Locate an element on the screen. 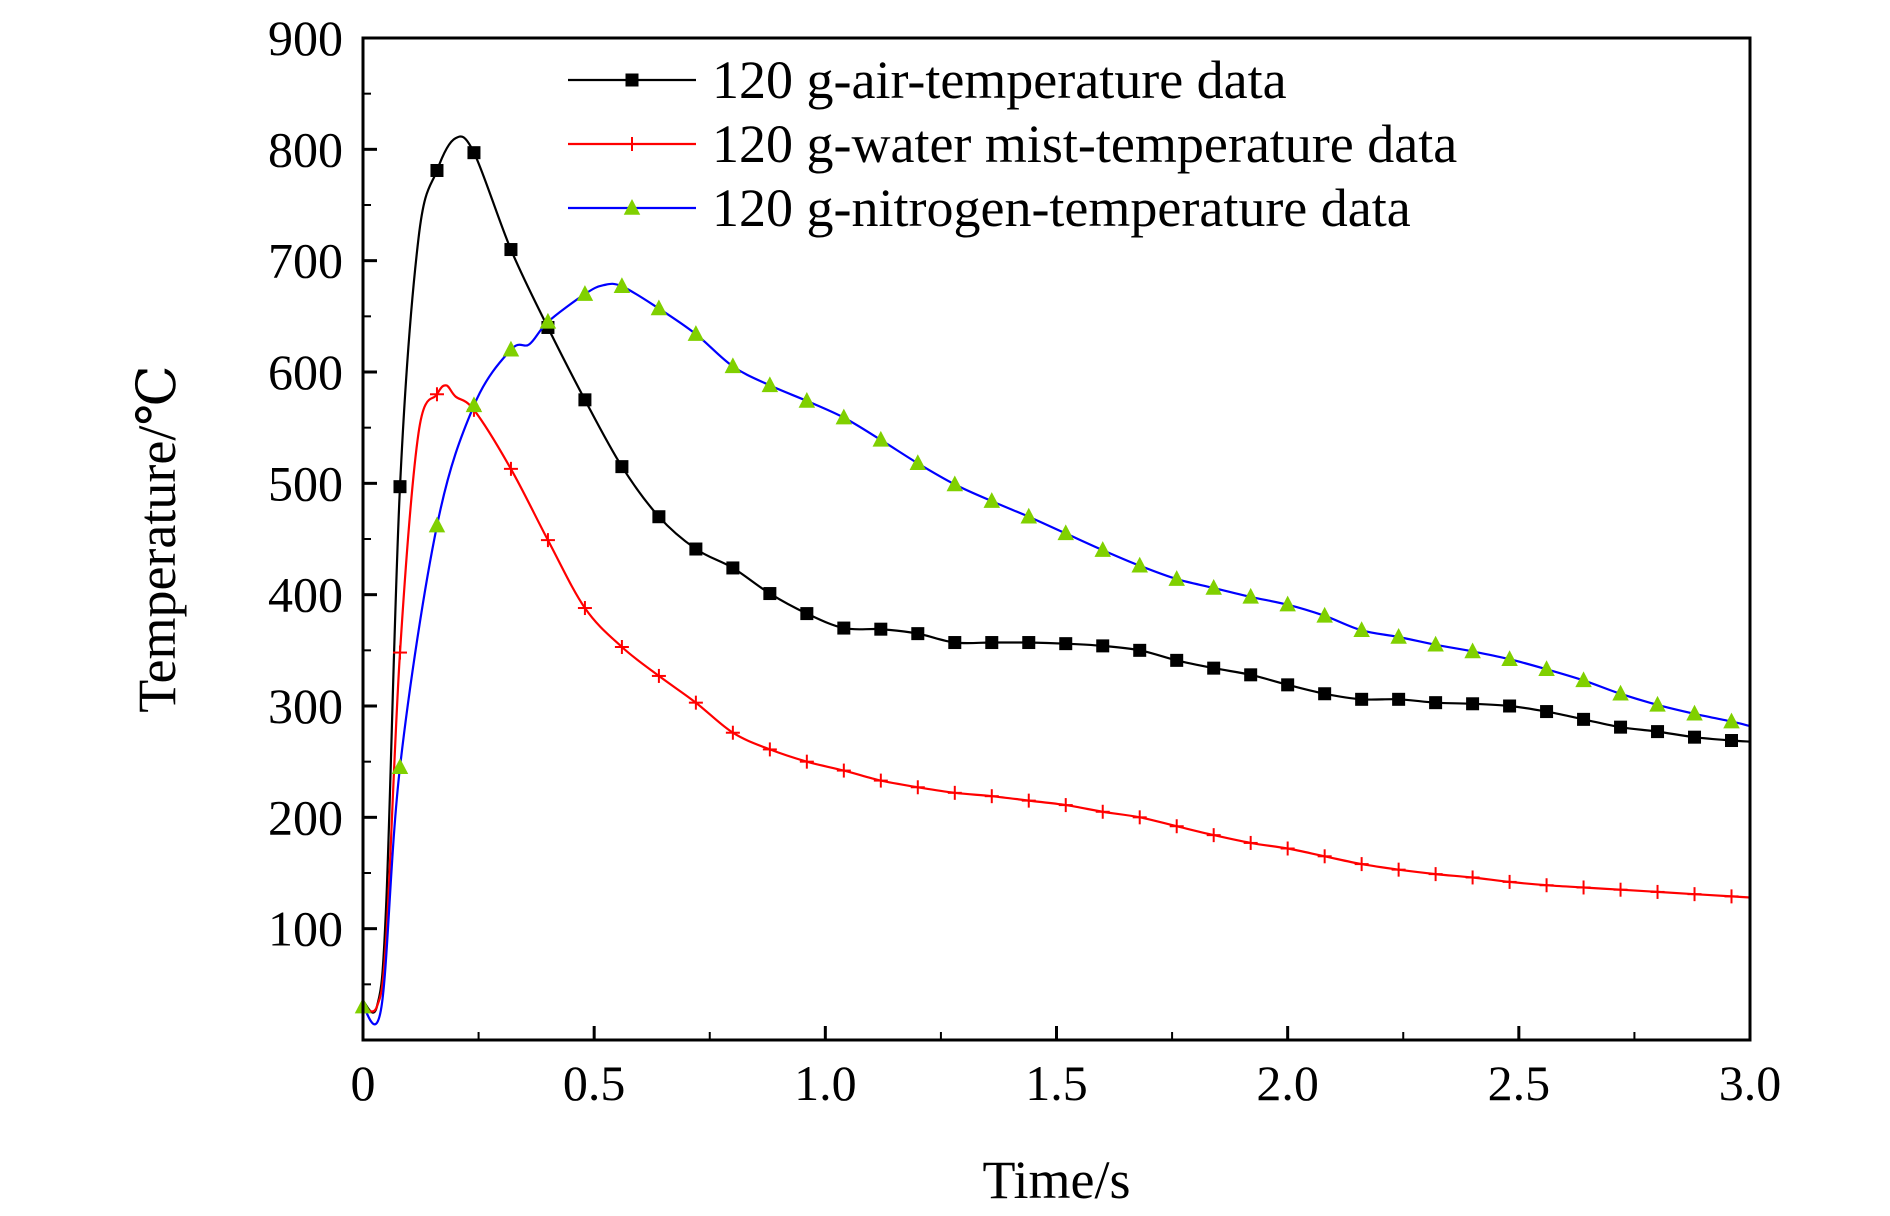  x-tick-label: 2.0 is located at coordinates (1287, 1083).